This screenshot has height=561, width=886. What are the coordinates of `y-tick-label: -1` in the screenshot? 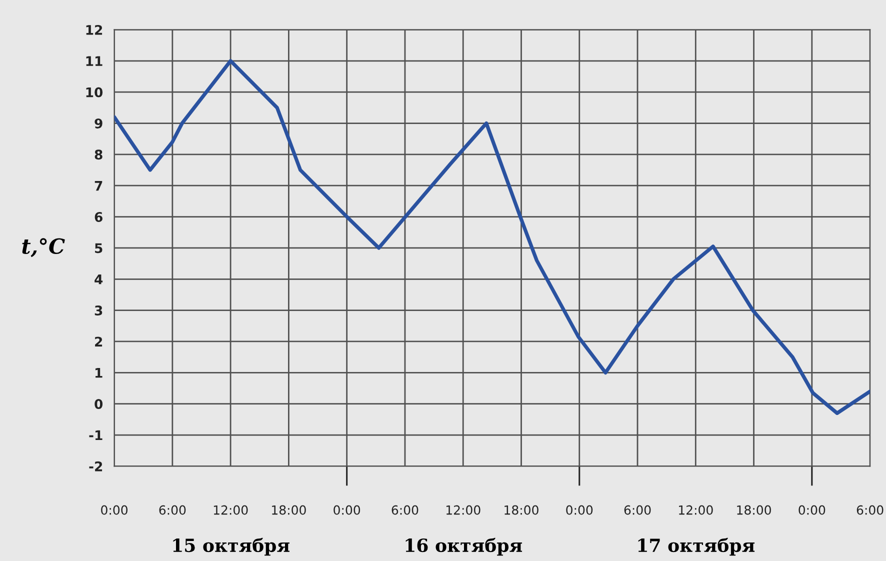 It's located at (95, 435).